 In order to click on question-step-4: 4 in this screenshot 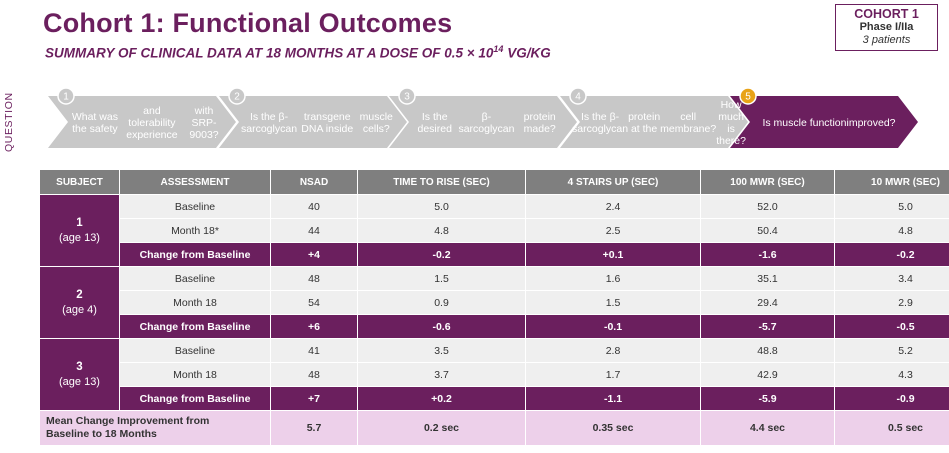, I will do `click(654, 117)`.